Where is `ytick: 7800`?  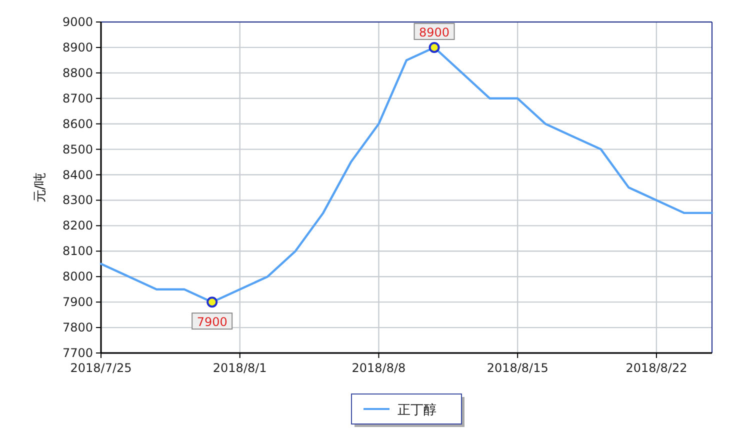
ytick: 7800 is located at coordinates (77, 327).